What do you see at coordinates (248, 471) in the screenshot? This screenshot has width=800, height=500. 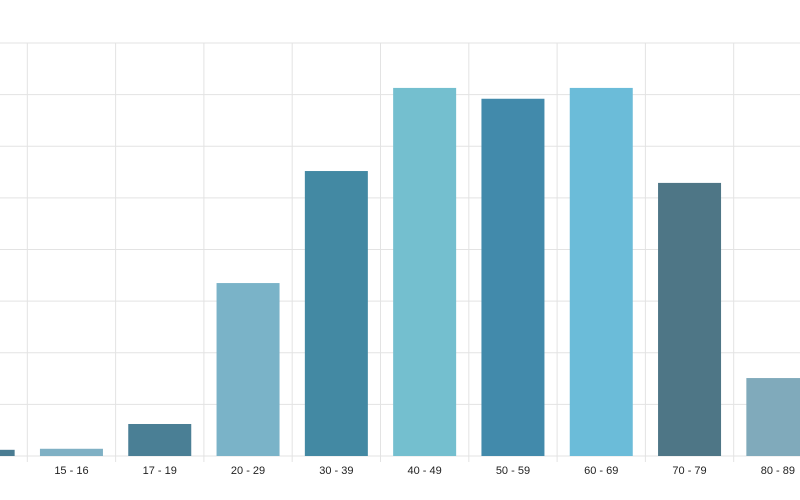 I see `x-tick-label: 20 - 29` at bounding box center [248, 471].